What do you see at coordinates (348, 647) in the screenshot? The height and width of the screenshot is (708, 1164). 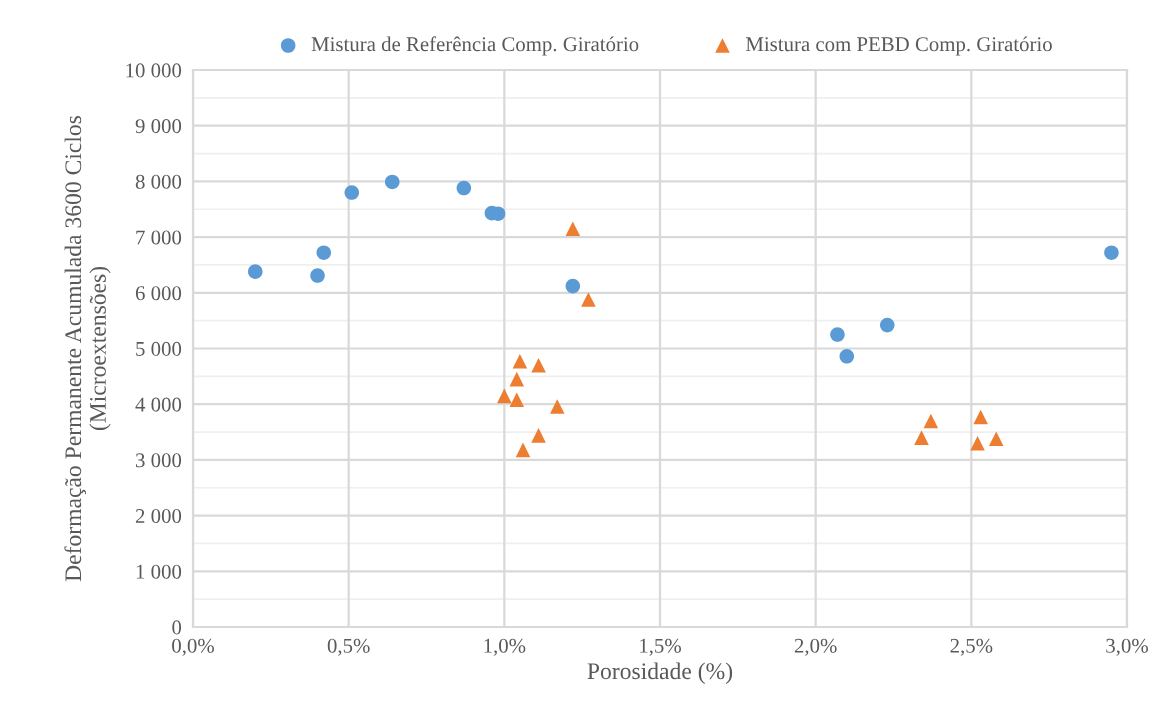 I see `x-tick-label: 0,5%` at bounding box center [348, 647].